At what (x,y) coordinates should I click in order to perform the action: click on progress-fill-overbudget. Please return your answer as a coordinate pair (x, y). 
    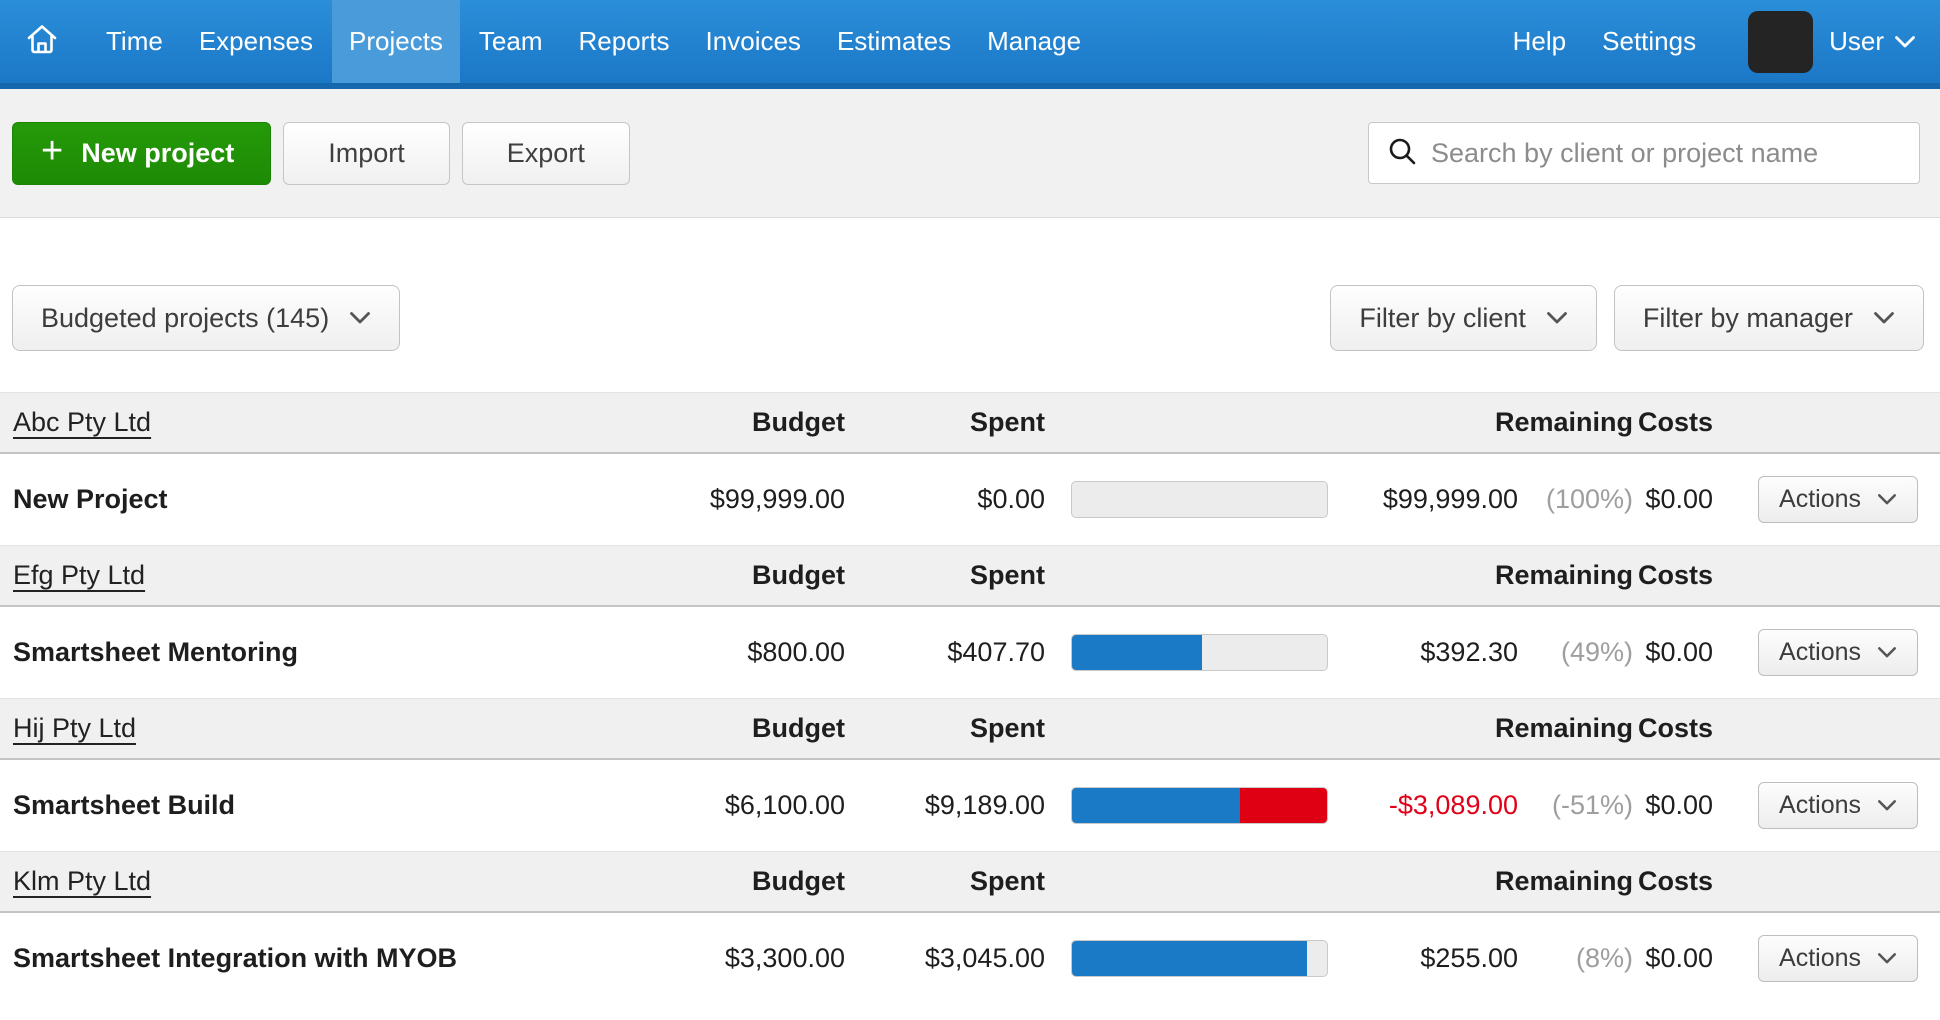
    Looking at the image, I should click on (1283, 805).